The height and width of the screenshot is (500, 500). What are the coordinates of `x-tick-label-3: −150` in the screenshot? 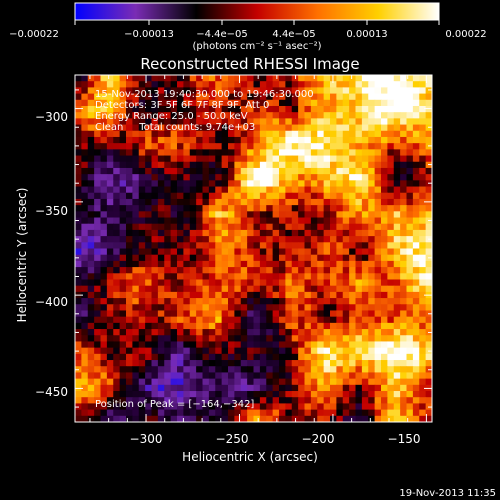 It's located at (404, 439).